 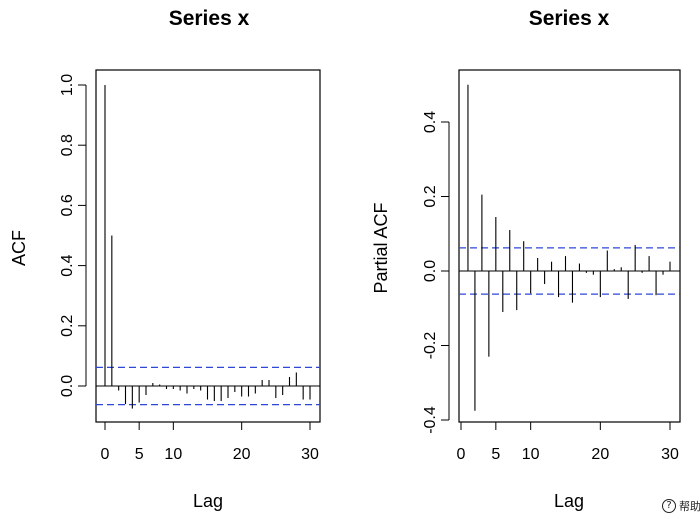 I want to click on question-circle-icon: ?, so click(x=669, y=506).